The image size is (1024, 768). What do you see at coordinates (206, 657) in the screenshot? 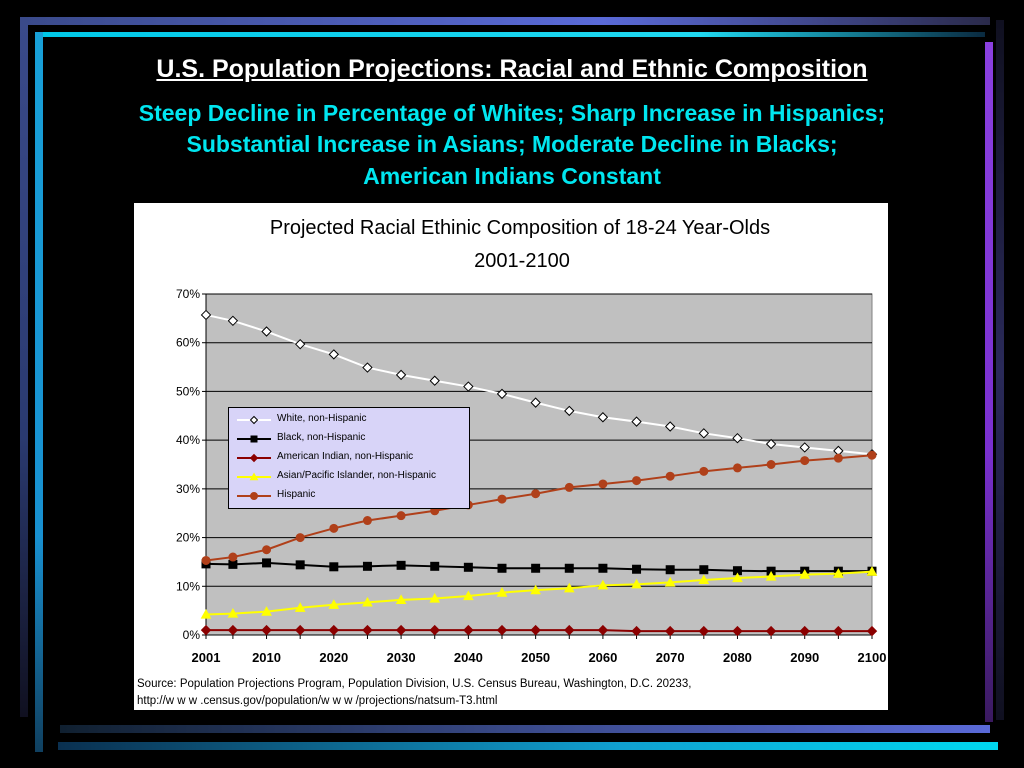
I see `x-tick-label: 2001` at bounding box center [206, 657].